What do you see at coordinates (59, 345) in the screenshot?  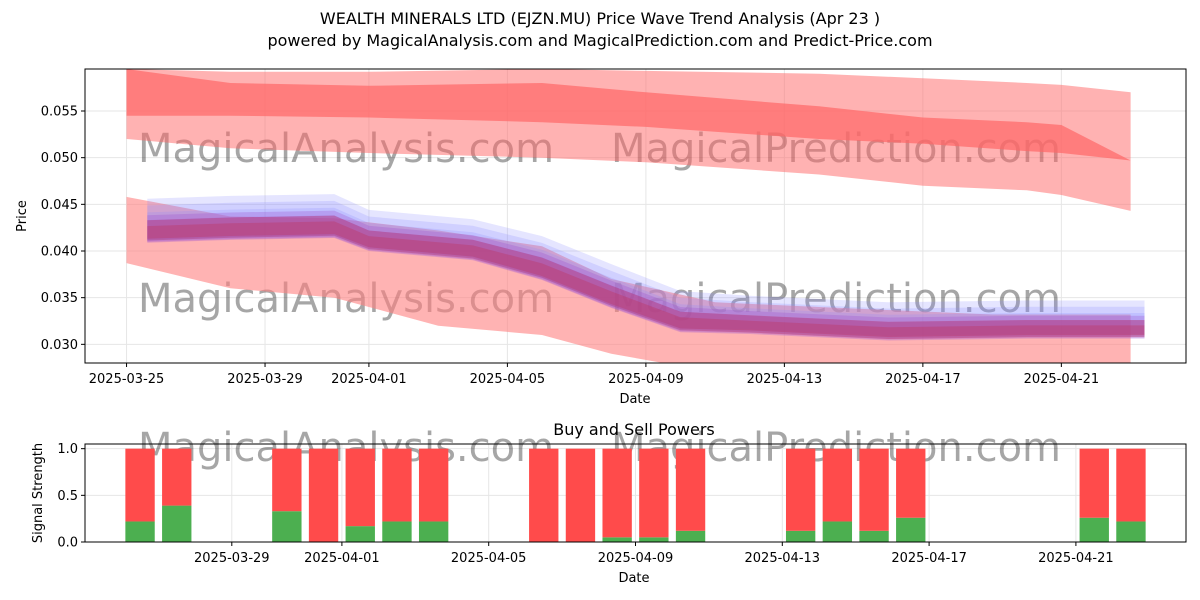 I see `y-tick-label: 0.030` at bounding box center [59, 345].